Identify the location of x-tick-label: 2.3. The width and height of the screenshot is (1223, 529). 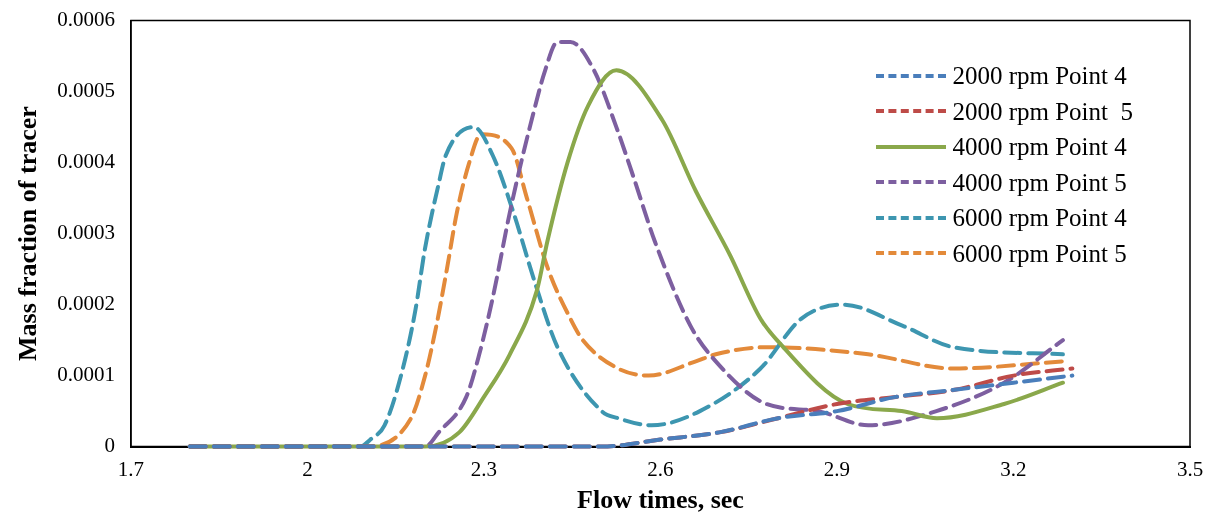
(484, 468).